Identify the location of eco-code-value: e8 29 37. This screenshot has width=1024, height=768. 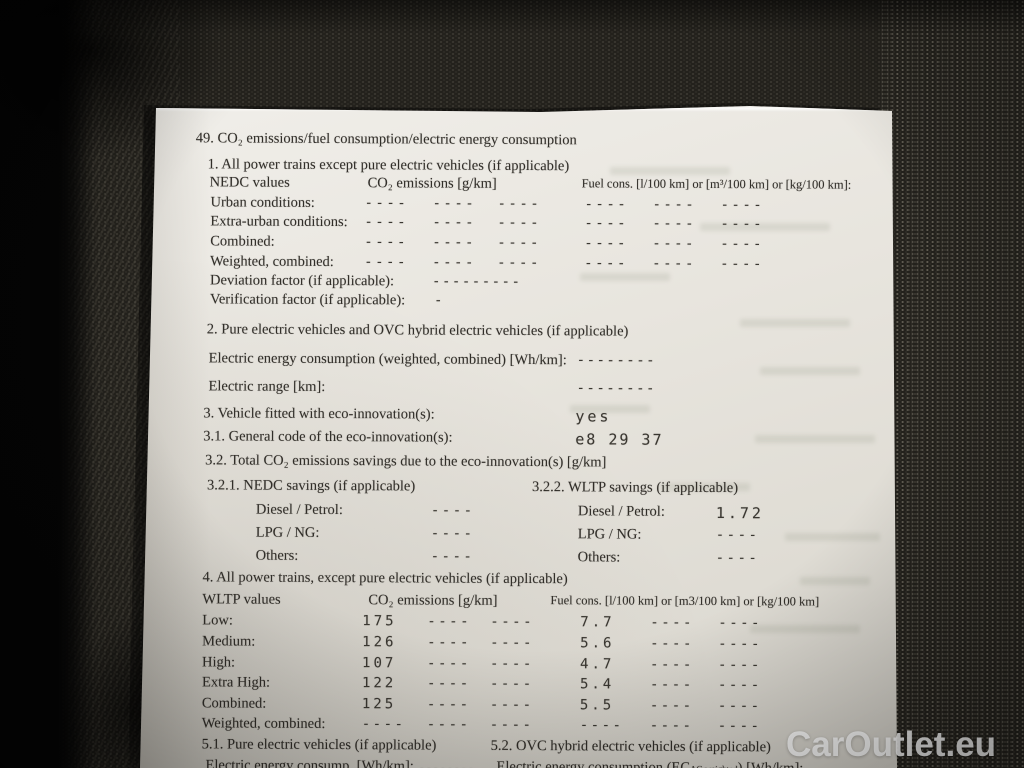
(619, 439).